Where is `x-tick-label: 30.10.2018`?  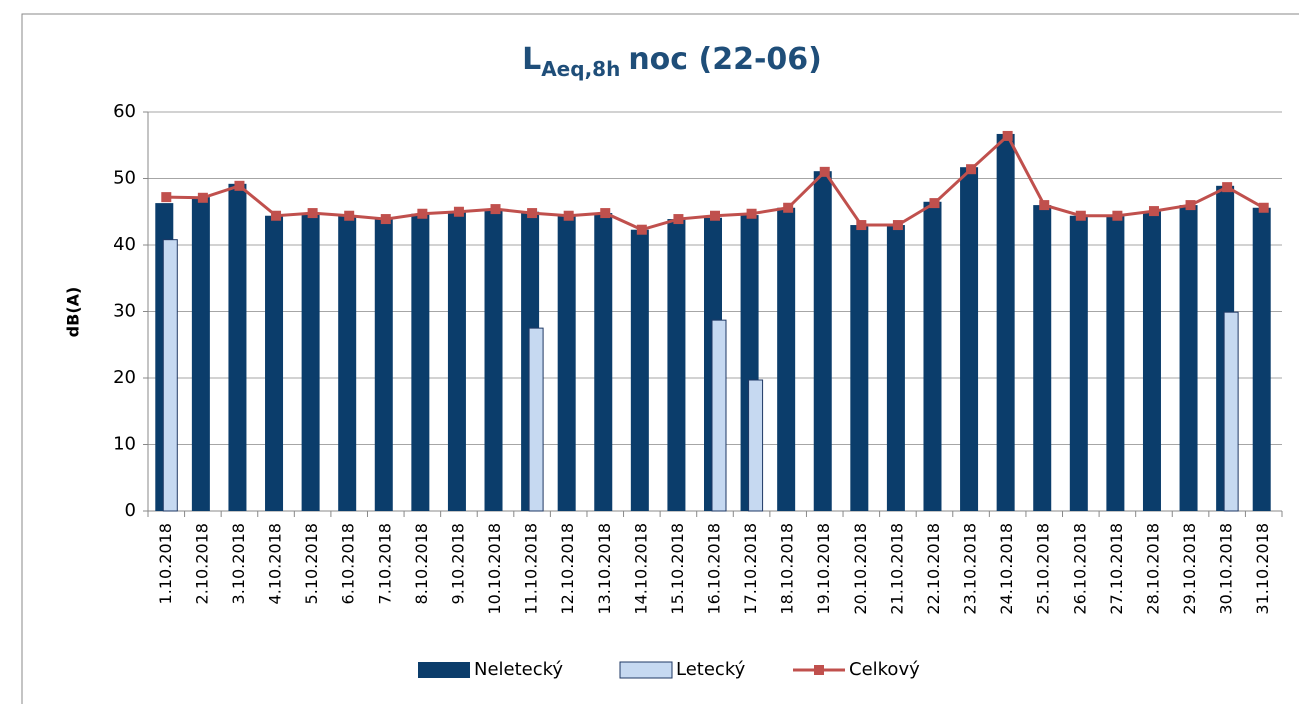
x-tick-label: 30.10.2018 is located at coordinates (1226, 569).